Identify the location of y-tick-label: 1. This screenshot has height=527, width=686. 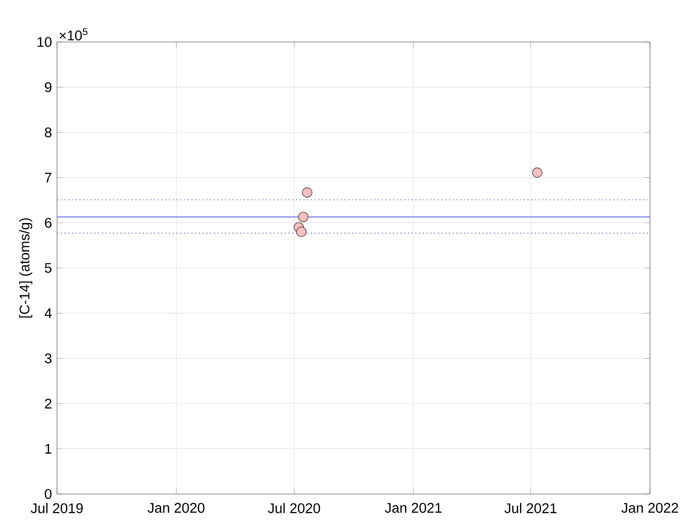
(48, 449).